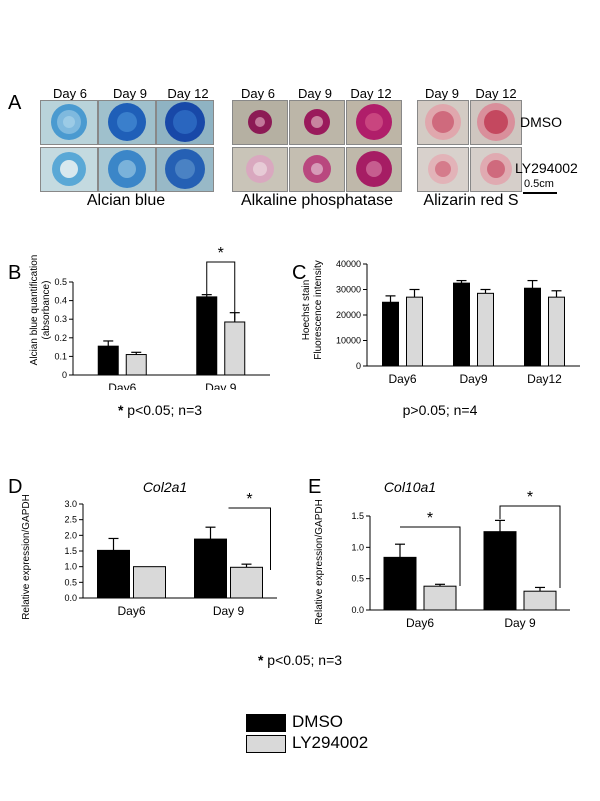 The image size is (600, 801). What do you see at coordinates (15, 273) in the screenshot?
I see `panel-label-b: B` at bounding box center [15, 273].